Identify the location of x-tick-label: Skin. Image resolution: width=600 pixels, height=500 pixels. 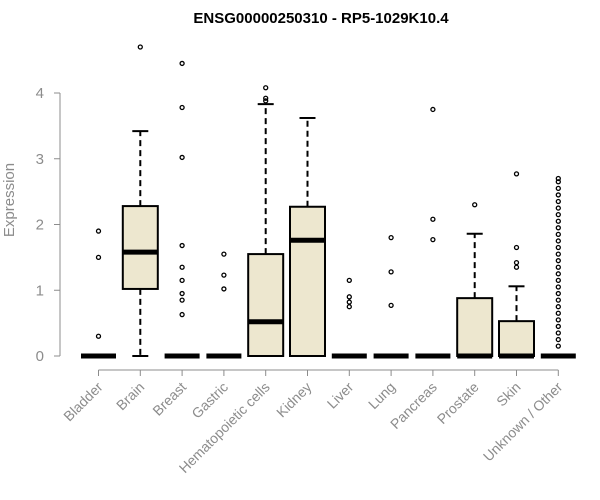
(508, 394).